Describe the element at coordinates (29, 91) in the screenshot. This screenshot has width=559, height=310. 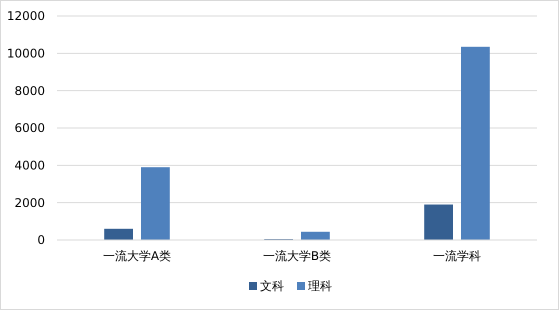
I see `y-tick-label: 8000` at that location.